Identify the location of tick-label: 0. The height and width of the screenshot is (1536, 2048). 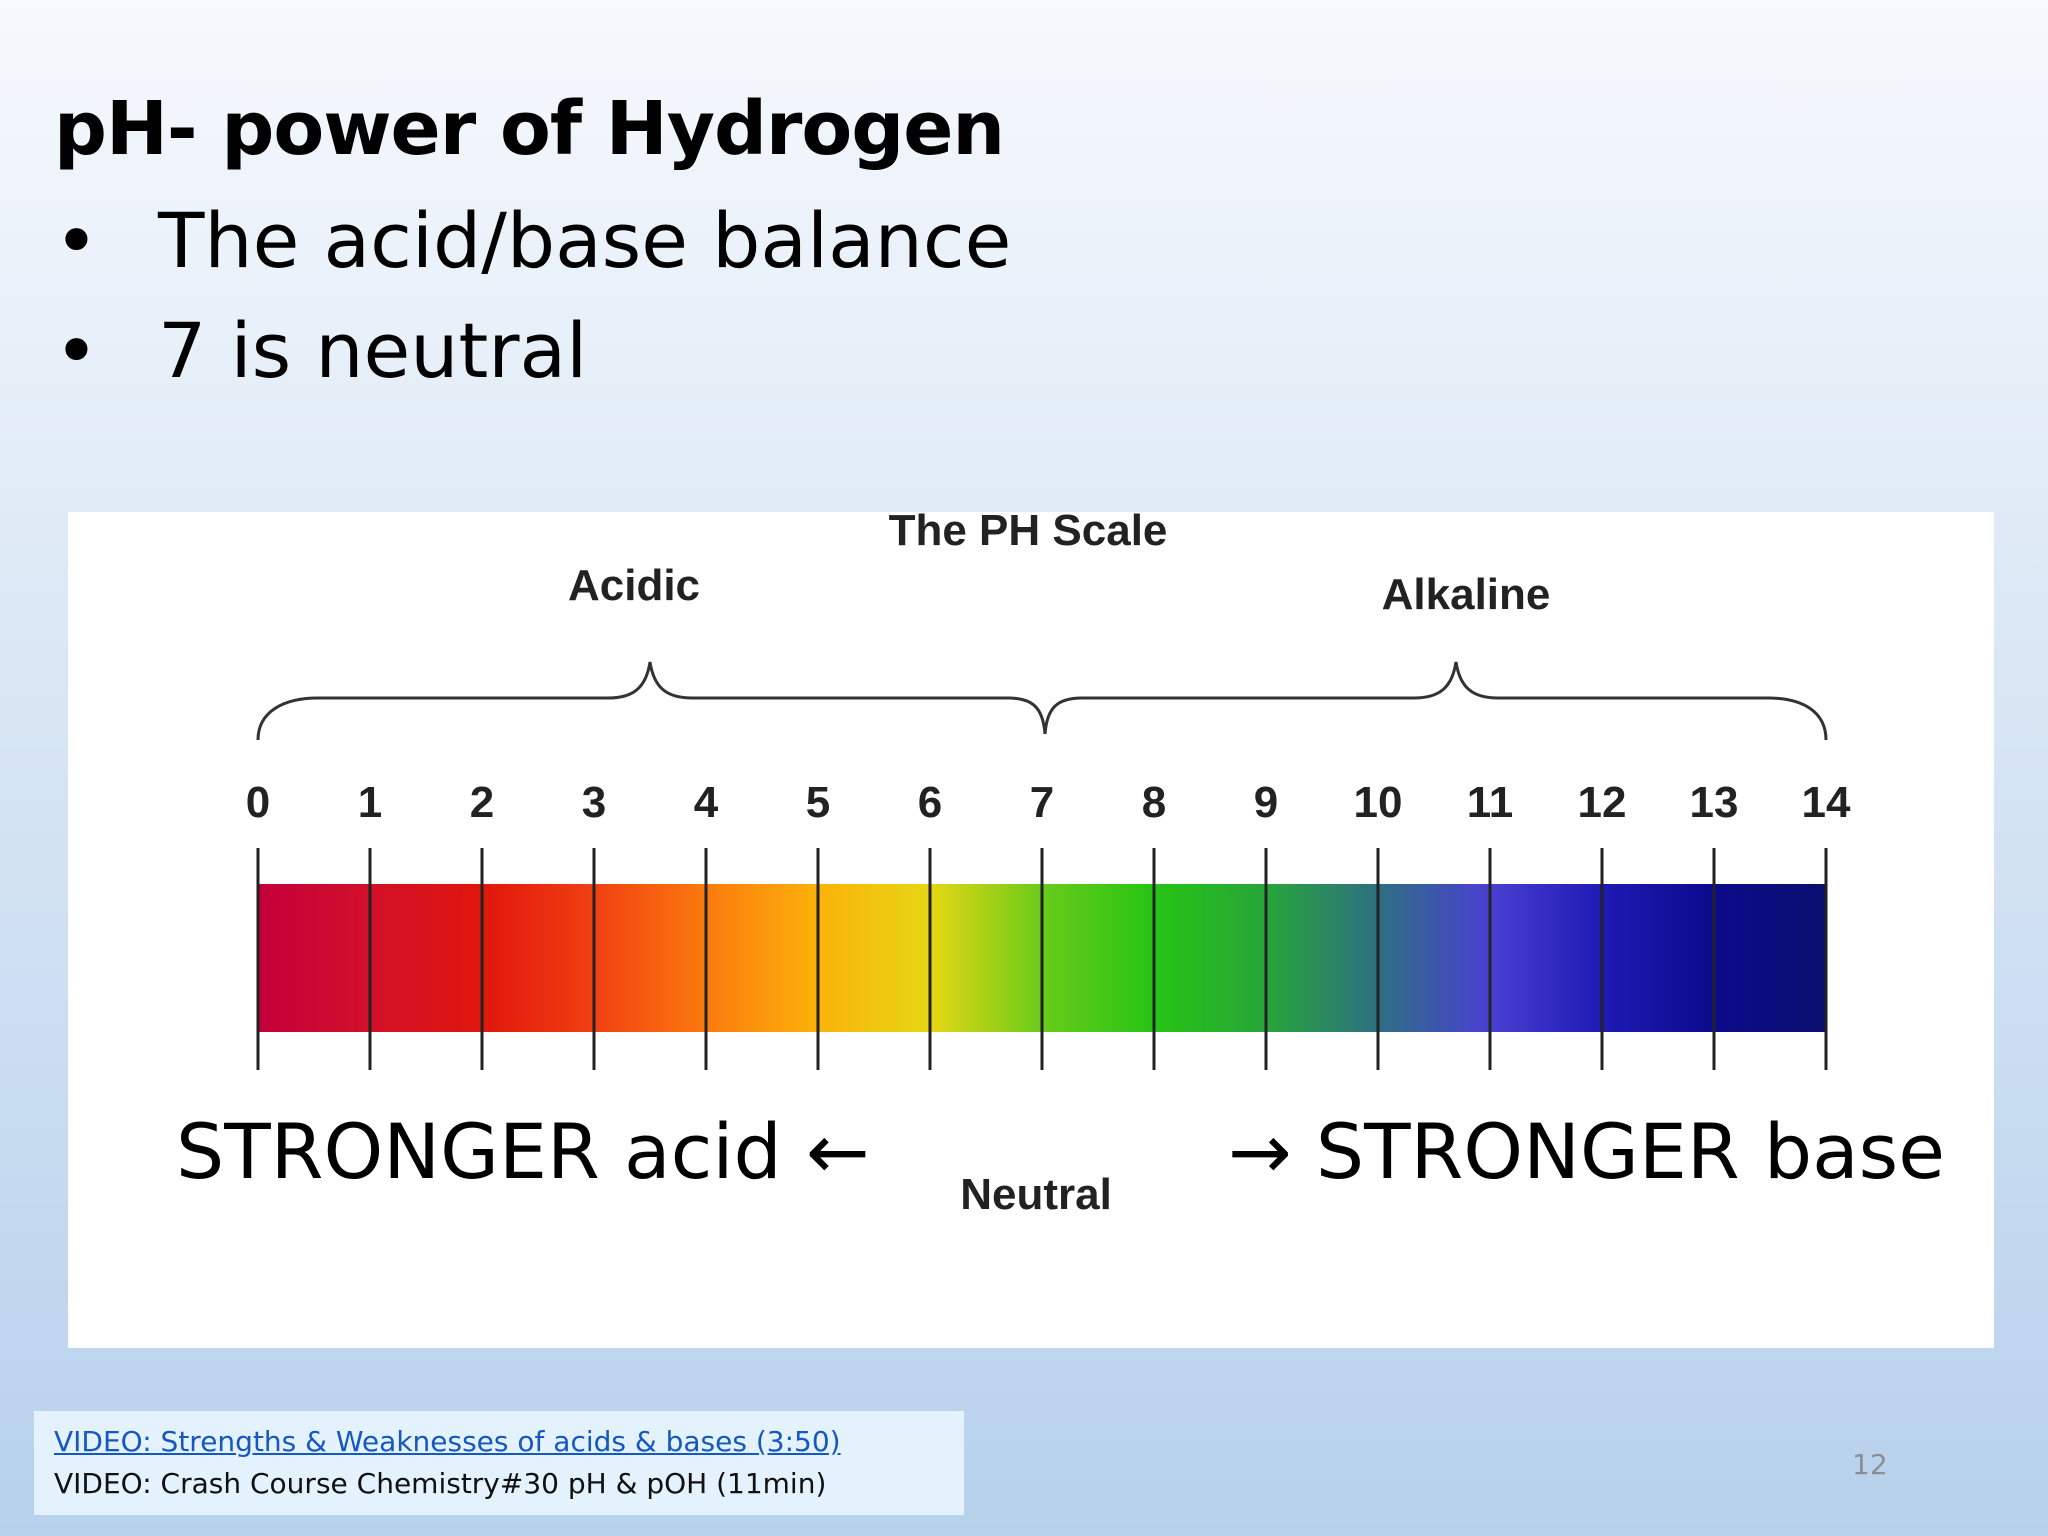
(258, 802).